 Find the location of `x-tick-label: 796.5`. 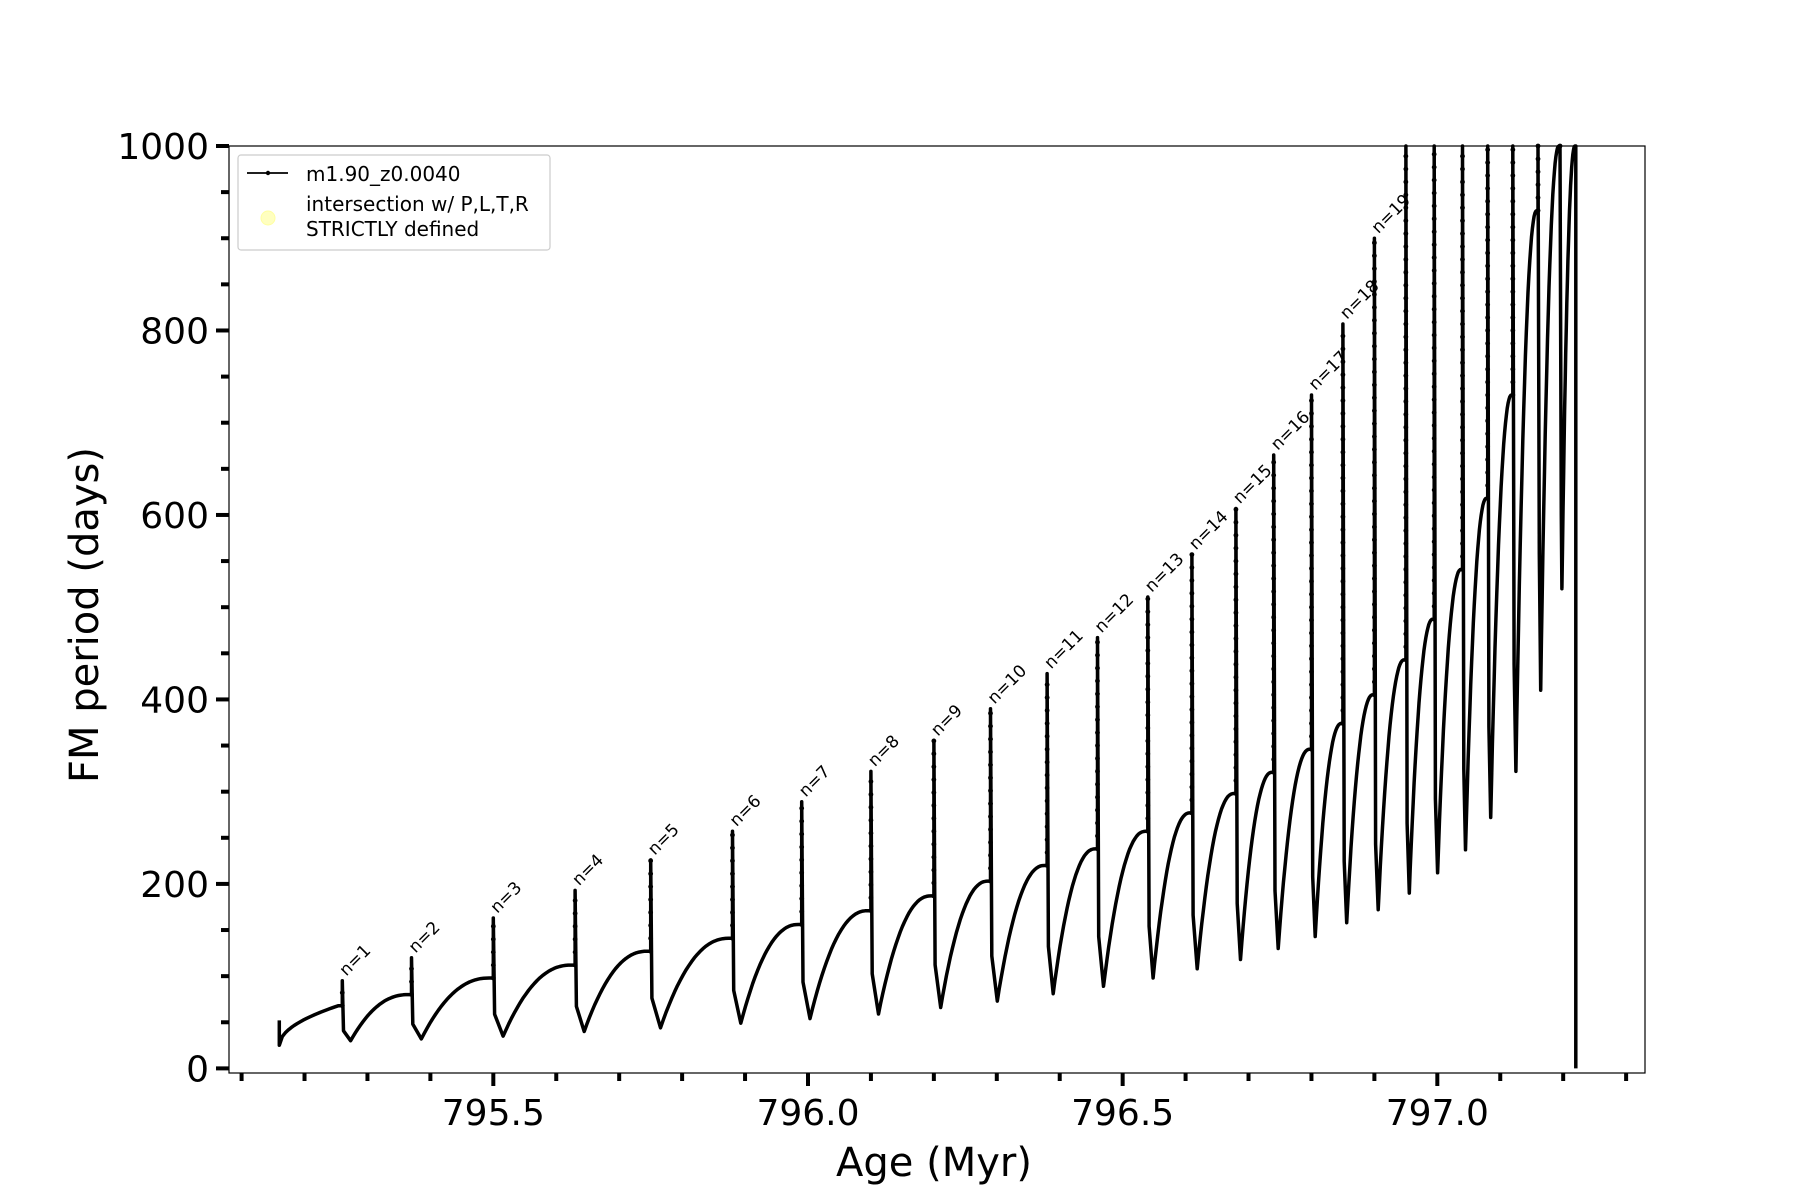

x-tick-label: 796.5 is located at coordinates (1122, 1113).